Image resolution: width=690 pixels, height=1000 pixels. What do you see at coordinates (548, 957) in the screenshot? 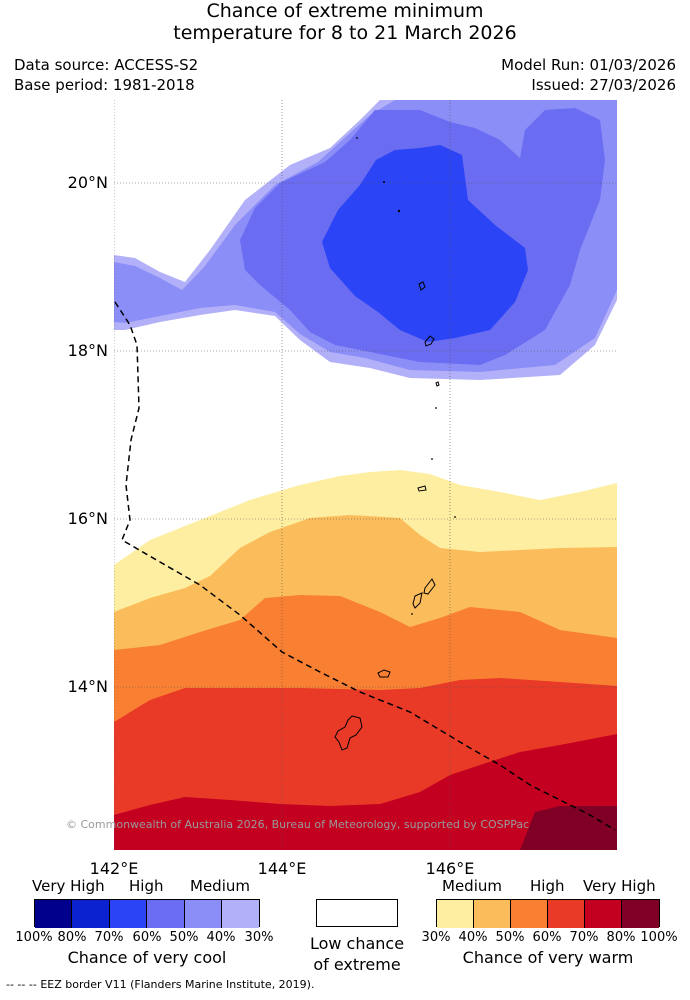
I see `warm-caption: Chance of very warm` at bounding box center [548, 957].